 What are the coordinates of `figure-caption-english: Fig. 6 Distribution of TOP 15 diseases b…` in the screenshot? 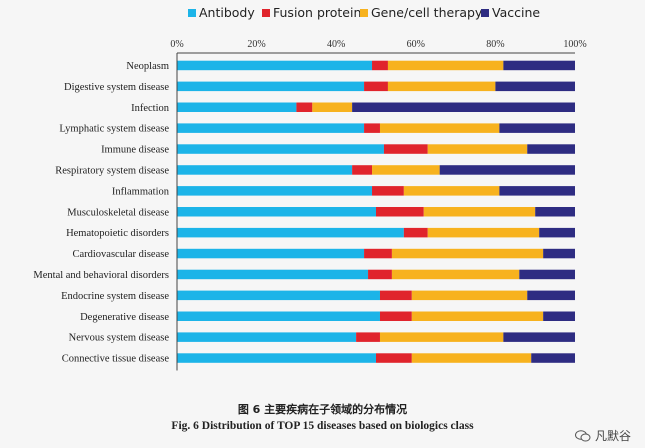 It's located at (322, 426).